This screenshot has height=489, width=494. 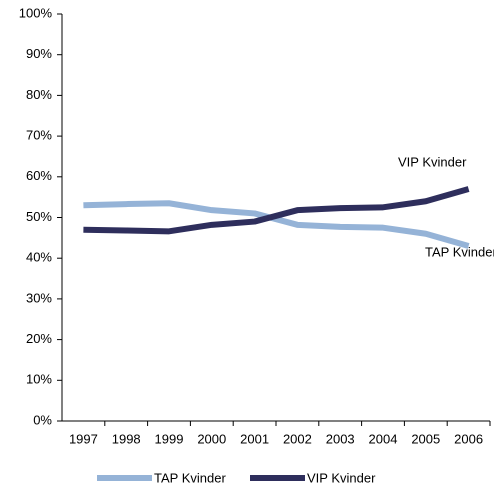 I want to click on y-tick-label: 70%, so click(x=39, y=135).